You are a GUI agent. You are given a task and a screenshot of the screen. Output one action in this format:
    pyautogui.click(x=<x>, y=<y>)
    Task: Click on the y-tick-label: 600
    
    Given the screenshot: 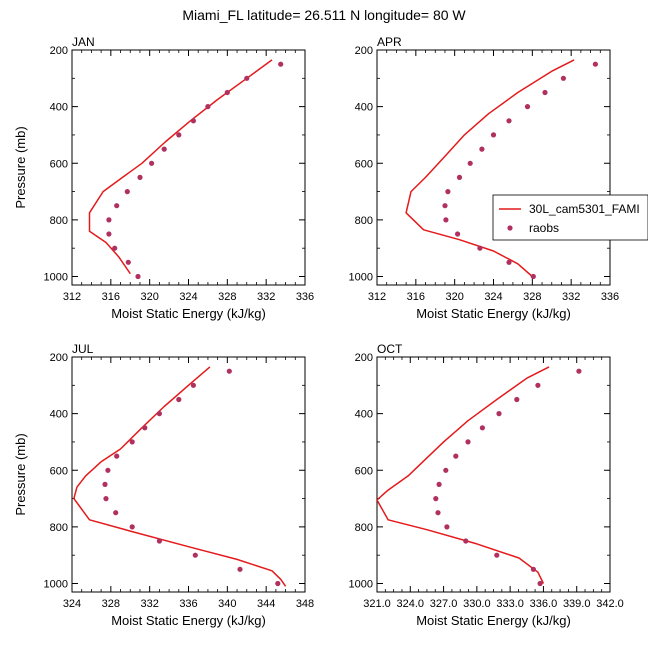 What is the action you would take?
    pyautogui.click(x=59, y=164)
    